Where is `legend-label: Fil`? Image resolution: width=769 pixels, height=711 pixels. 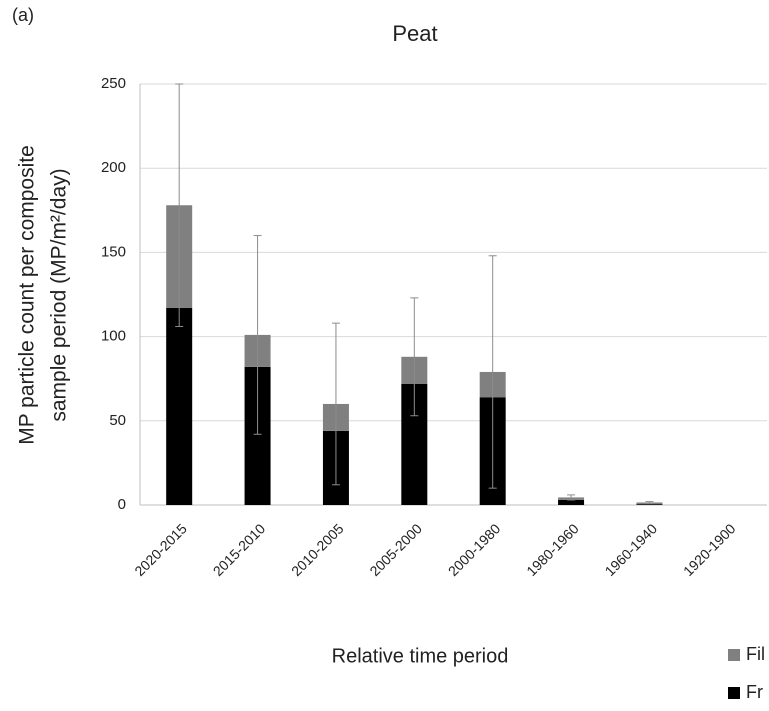 legend-label: Fil is located at coordinates (755, 654).